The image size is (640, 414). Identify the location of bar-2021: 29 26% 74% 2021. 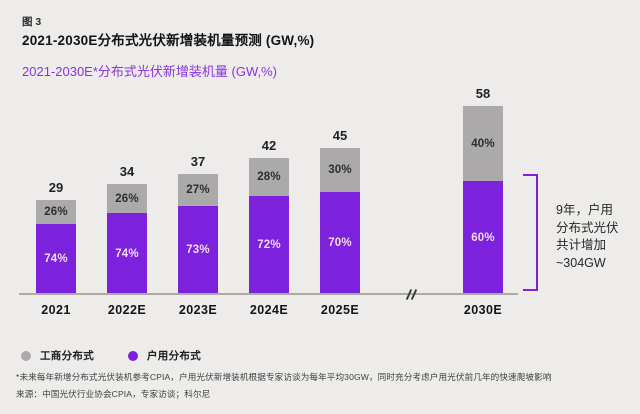
(56, 248).